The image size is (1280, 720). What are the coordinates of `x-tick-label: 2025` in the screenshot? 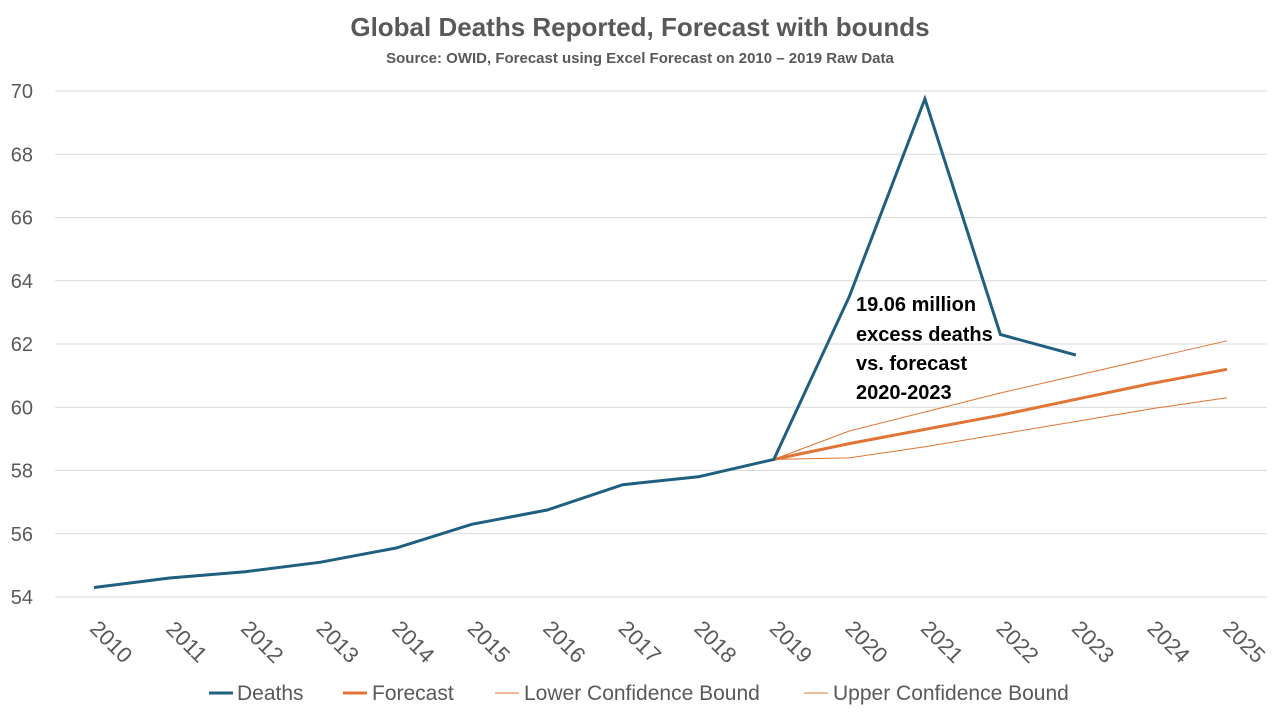 It's located at (1244, 642).